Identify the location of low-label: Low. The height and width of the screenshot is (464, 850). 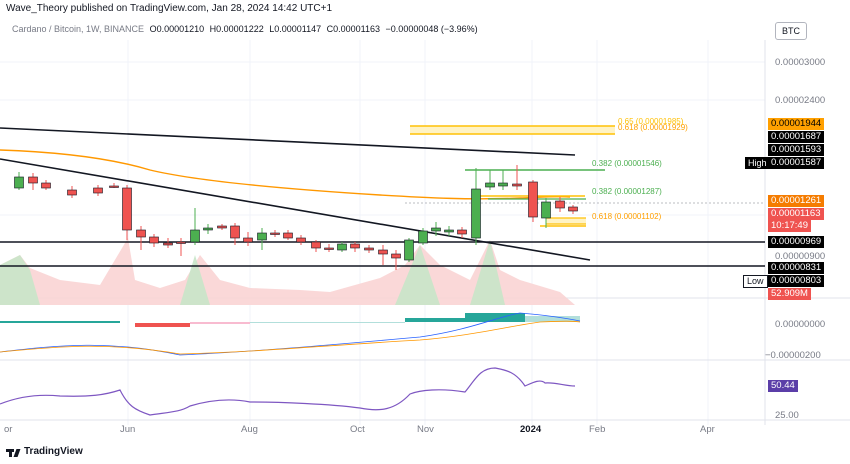
(755, 281).